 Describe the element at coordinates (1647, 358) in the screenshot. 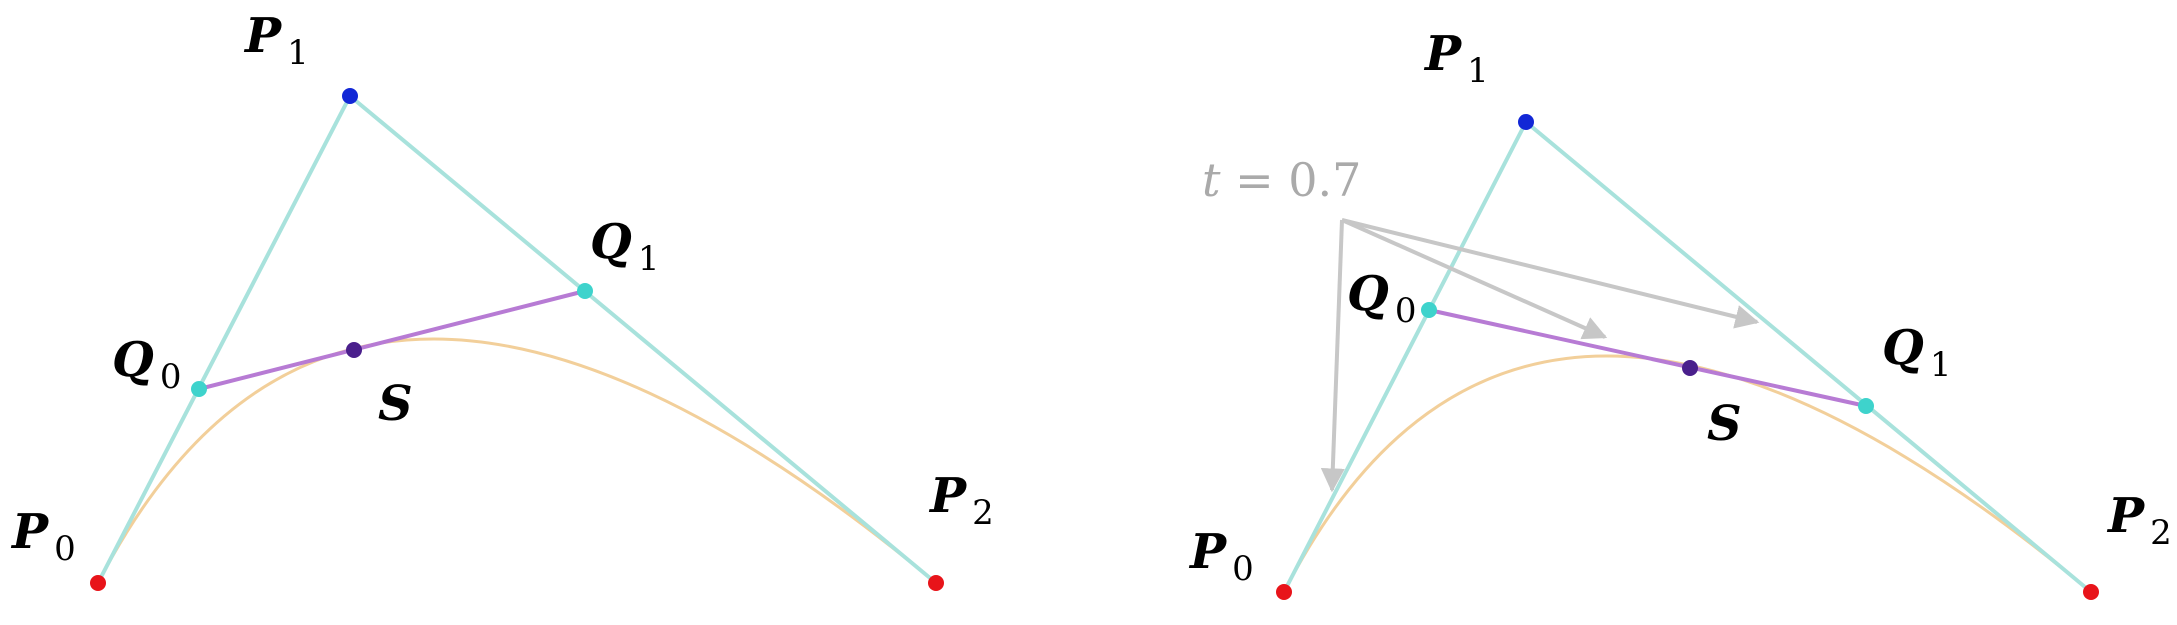

I see `right-sub-line-q0-q1` at that location.